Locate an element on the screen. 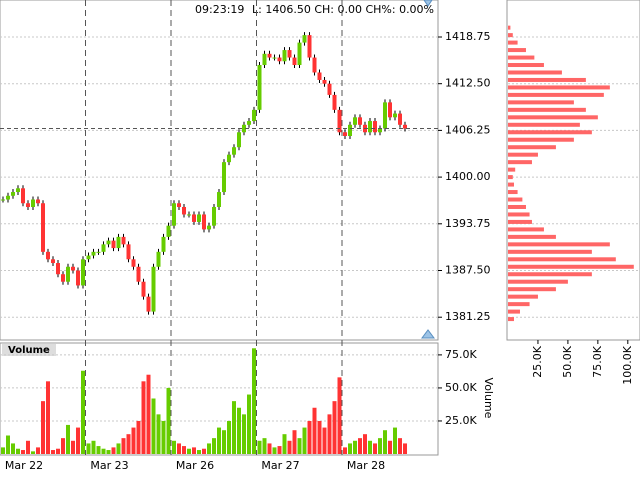  y-tick-label: 1387.50 is located at coordinates (468, 270).